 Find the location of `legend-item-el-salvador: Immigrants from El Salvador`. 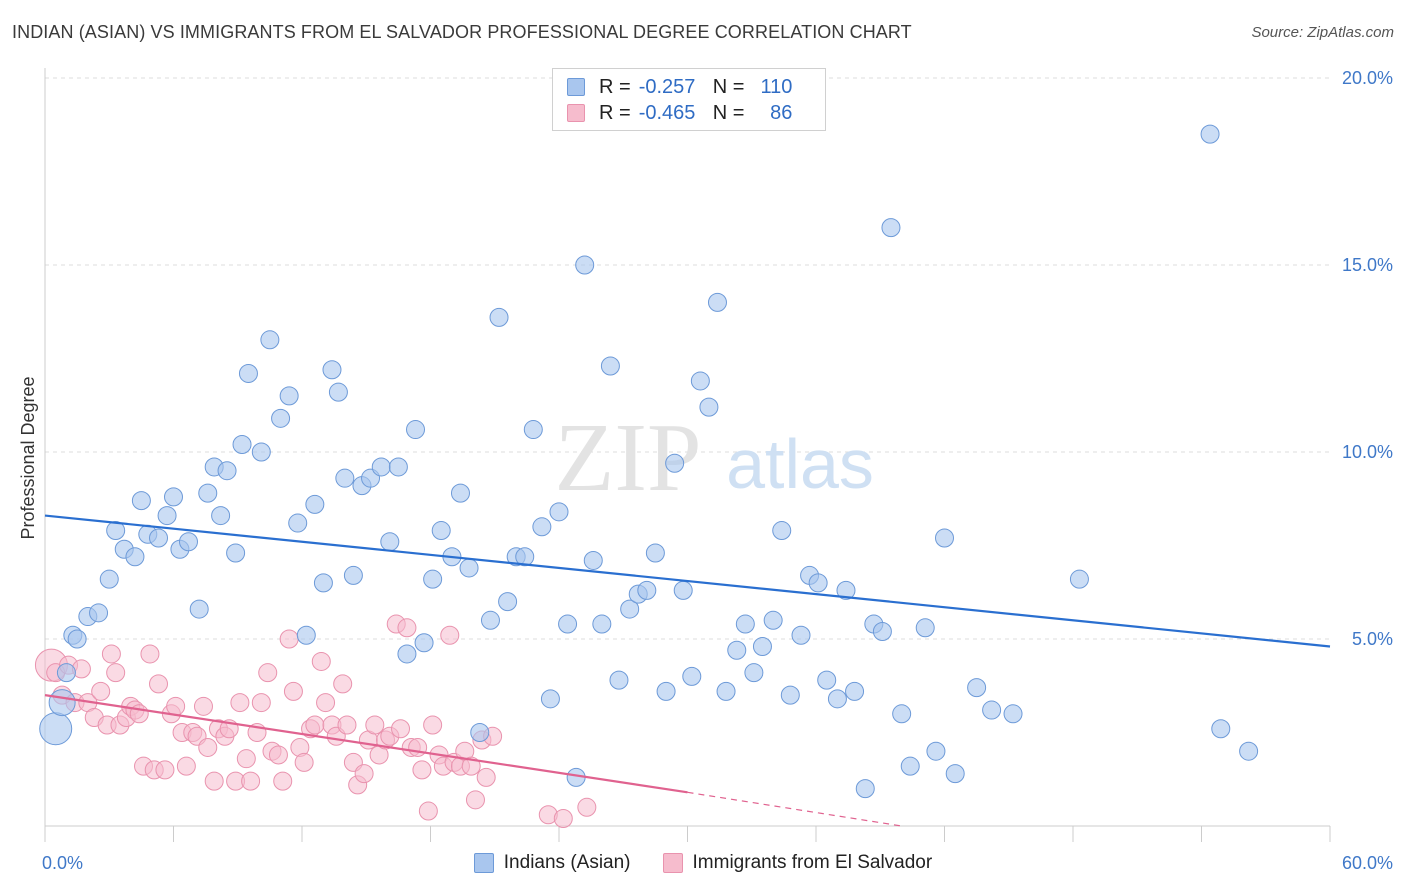

legend-item-el-salvador: Immigrants from El Salvador is located at coordinates (797, 863).